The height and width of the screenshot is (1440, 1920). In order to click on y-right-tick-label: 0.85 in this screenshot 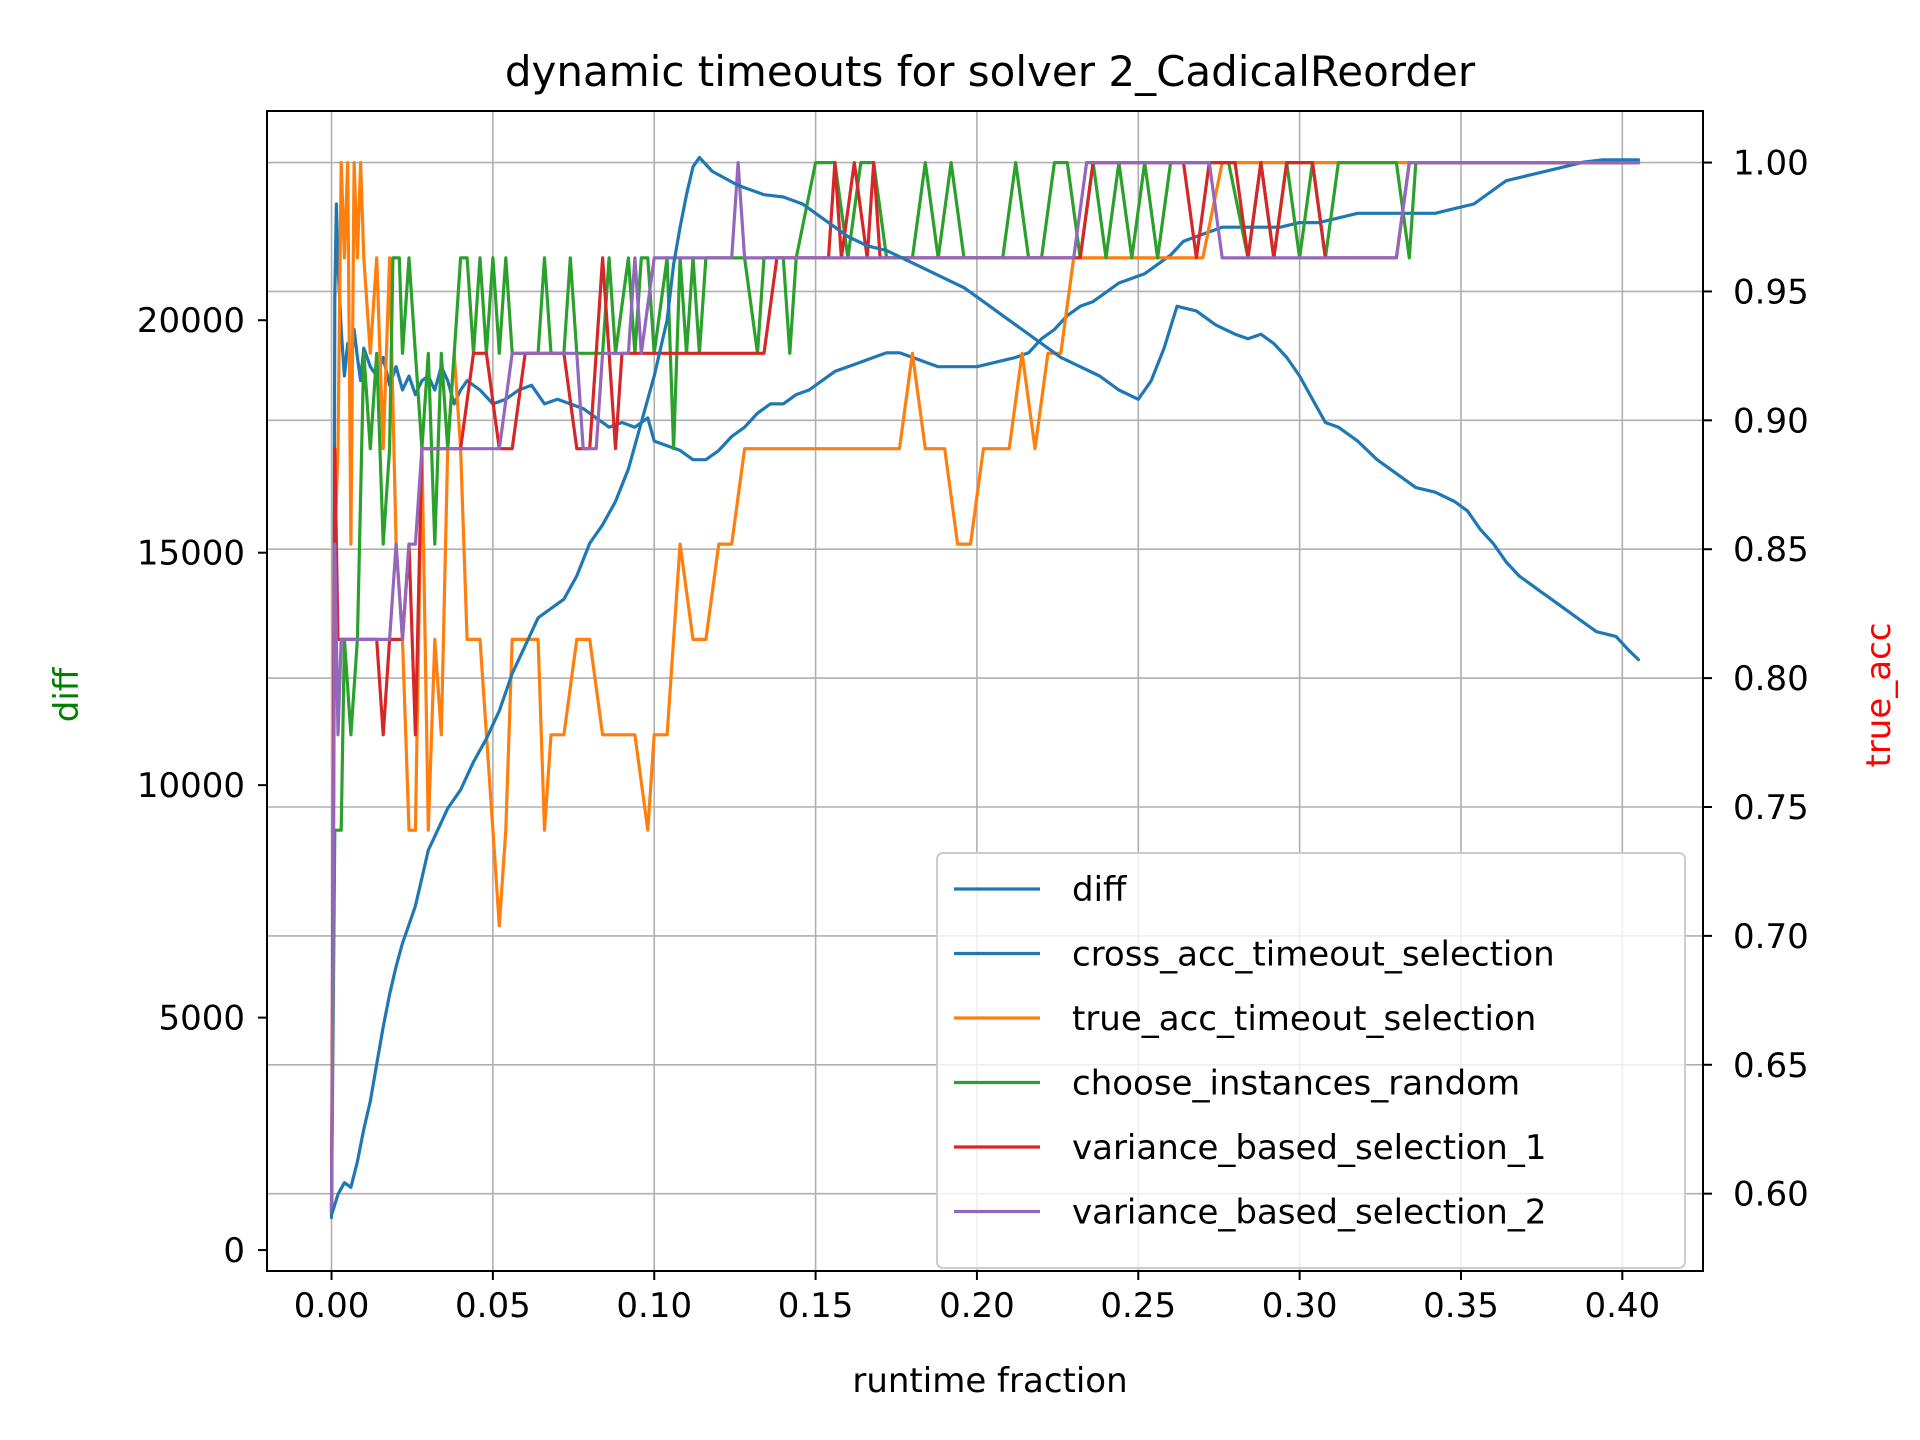, I will do `click(1771, 550)`.